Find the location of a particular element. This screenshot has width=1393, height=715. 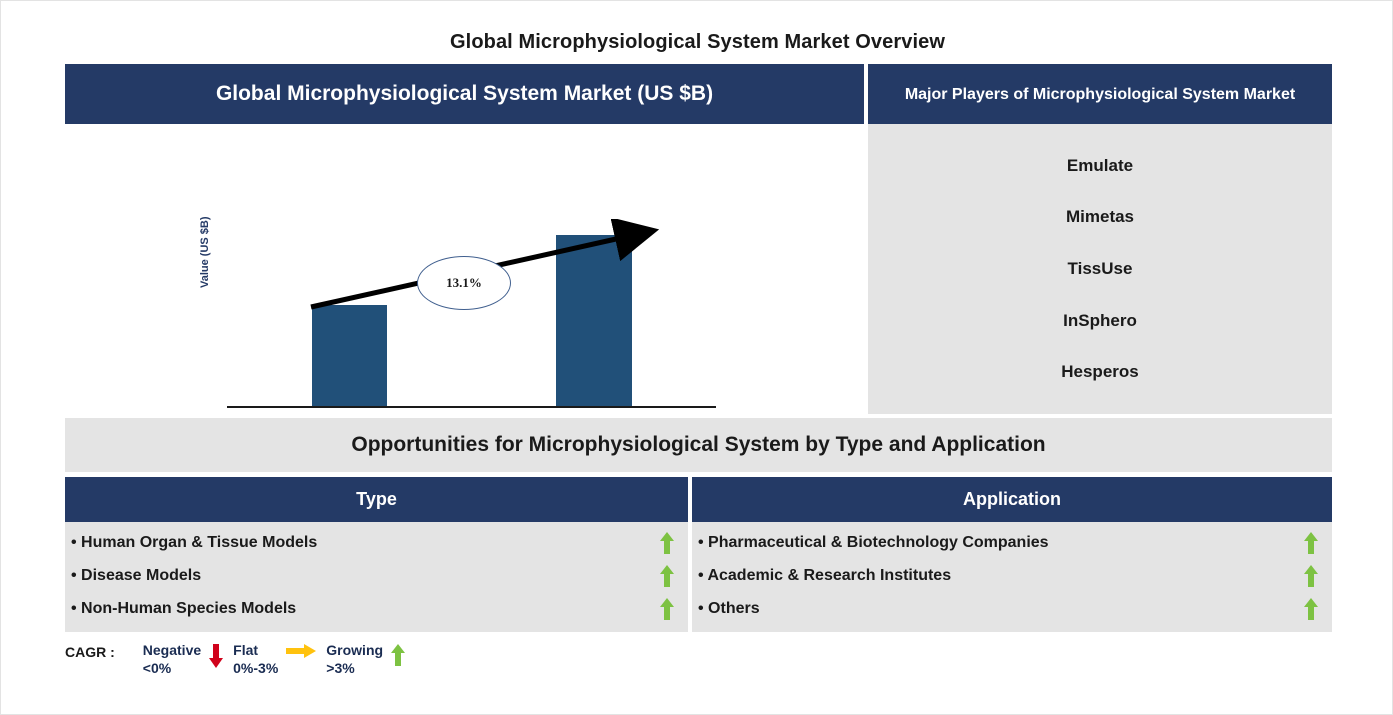

list-item: Emulate is located at coordinates (1100, 165).